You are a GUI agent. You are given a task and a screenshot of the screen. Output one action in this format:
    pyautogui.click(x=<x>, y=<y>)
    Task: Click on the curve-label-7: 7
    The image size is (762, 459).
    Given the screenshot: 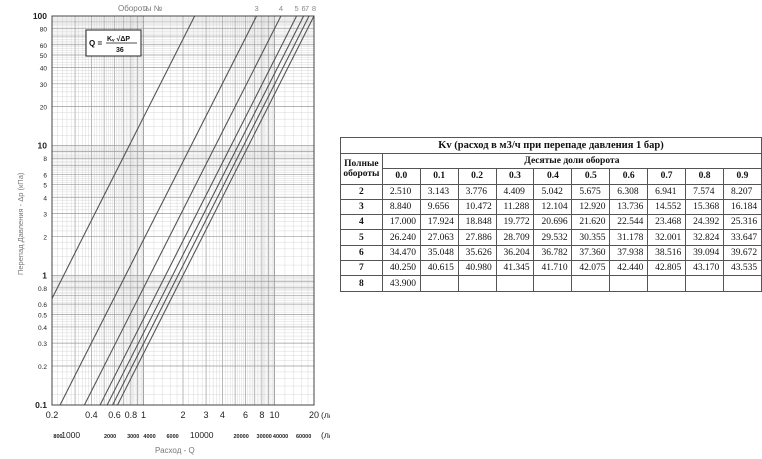 What is the action you would take?
    pyautogui.click(x=307, y=8)
    